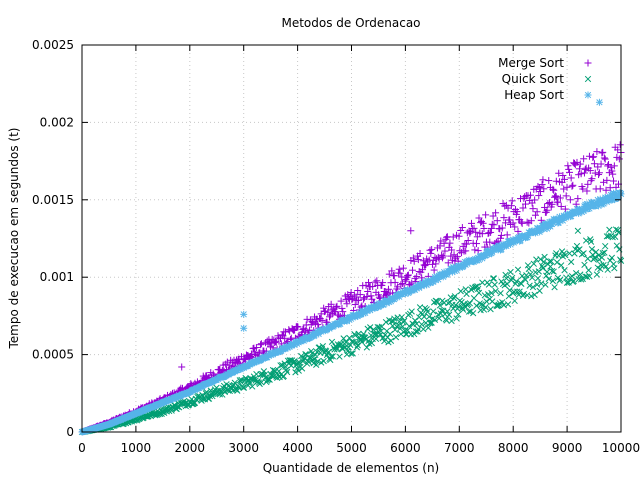  What do you see at coordinates (53, 45) in the screenshot?
I see `y-tick-label: 0.0025` at bounding box center [53, 45].